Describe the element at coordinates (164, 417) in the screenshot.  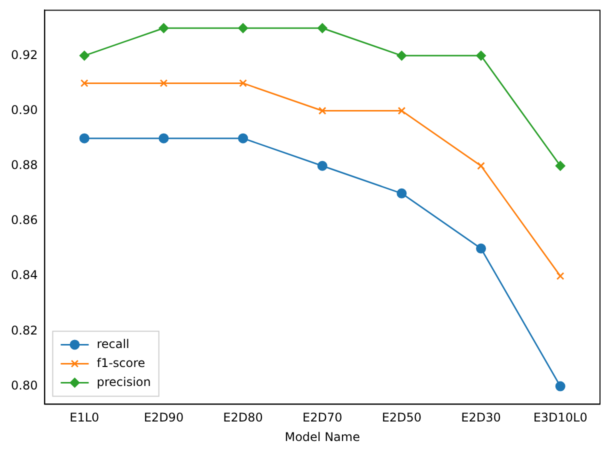
I see `x-tick-label: E2D90` at that location.